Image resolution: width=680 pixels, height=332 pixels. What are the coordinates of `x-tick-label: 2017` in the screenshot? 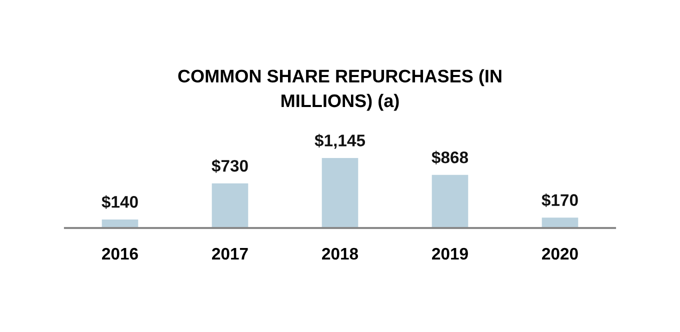 It's located at (230, 254).